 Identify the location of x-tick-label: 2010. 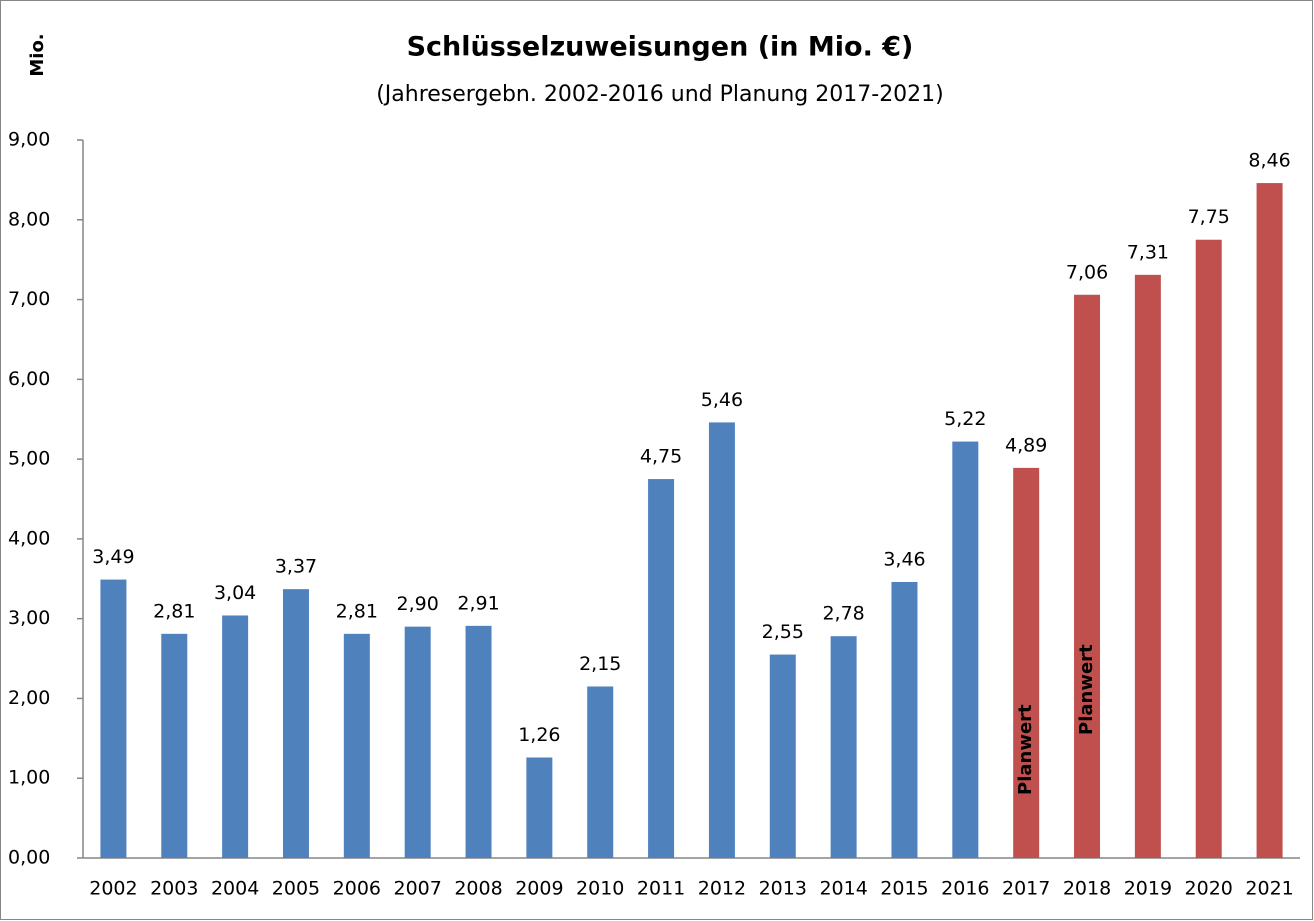
(600, 889).